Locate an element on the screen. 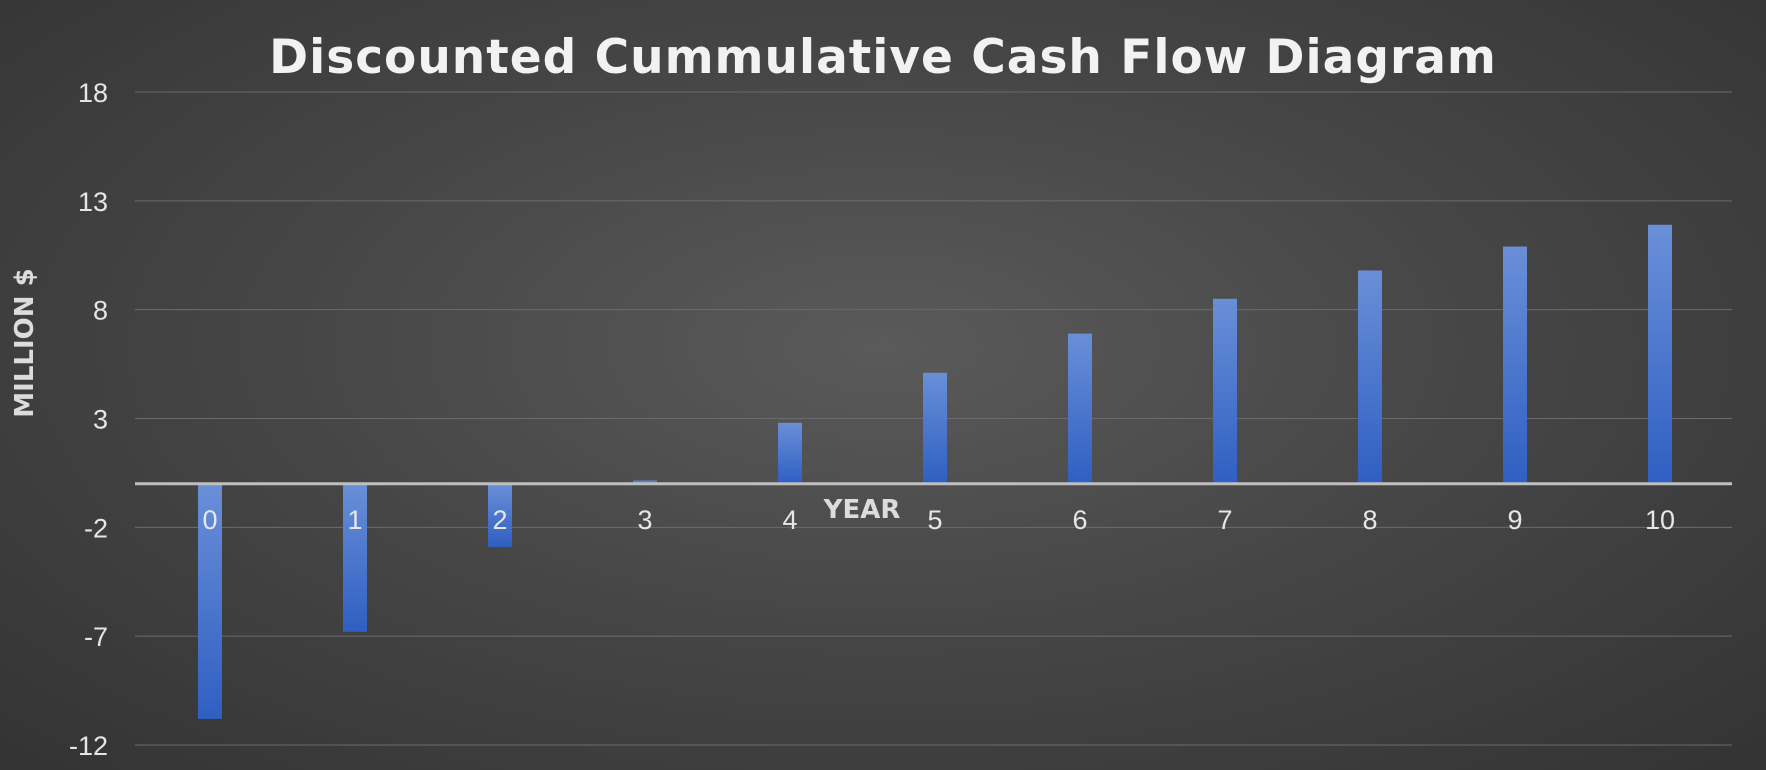 The height and width of the screenshot is (770, 1766). x-tick-label: 4 is located at coordinates (789, 520).